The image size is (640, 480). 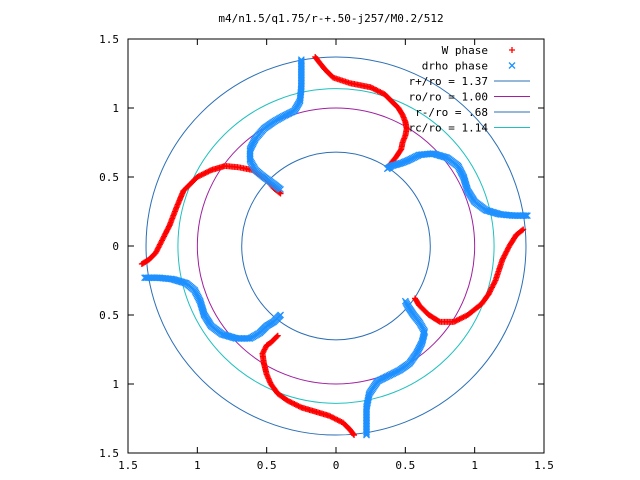 What do you see at coordinates (336, 465) in the screenshot?
I see `x-tick-label: 0` at bounding box center [336, 465].